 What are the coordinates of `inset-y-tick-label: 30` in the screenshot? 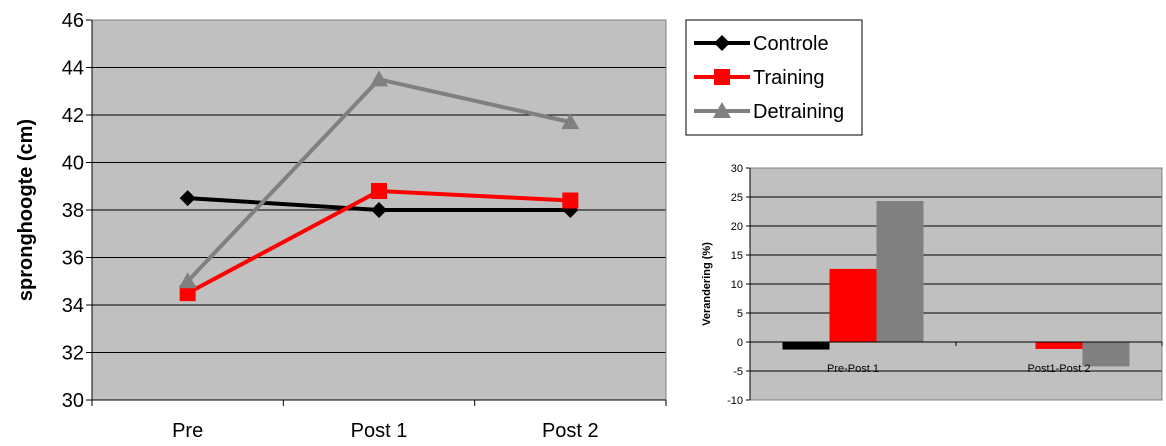 It's located at (737, 169).